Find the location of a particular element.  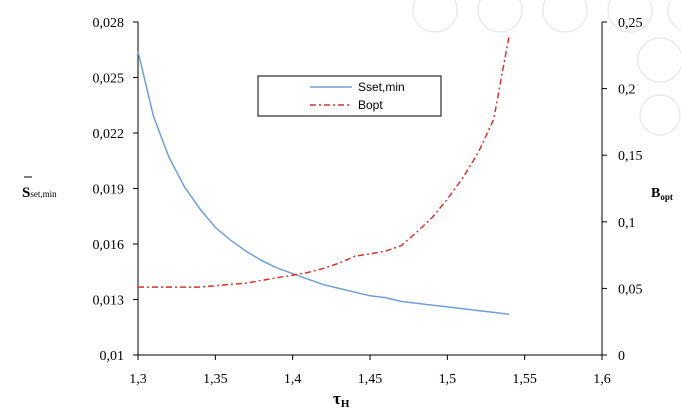

legend-label-bopt: Bopt is located at coordinates (370, 105).